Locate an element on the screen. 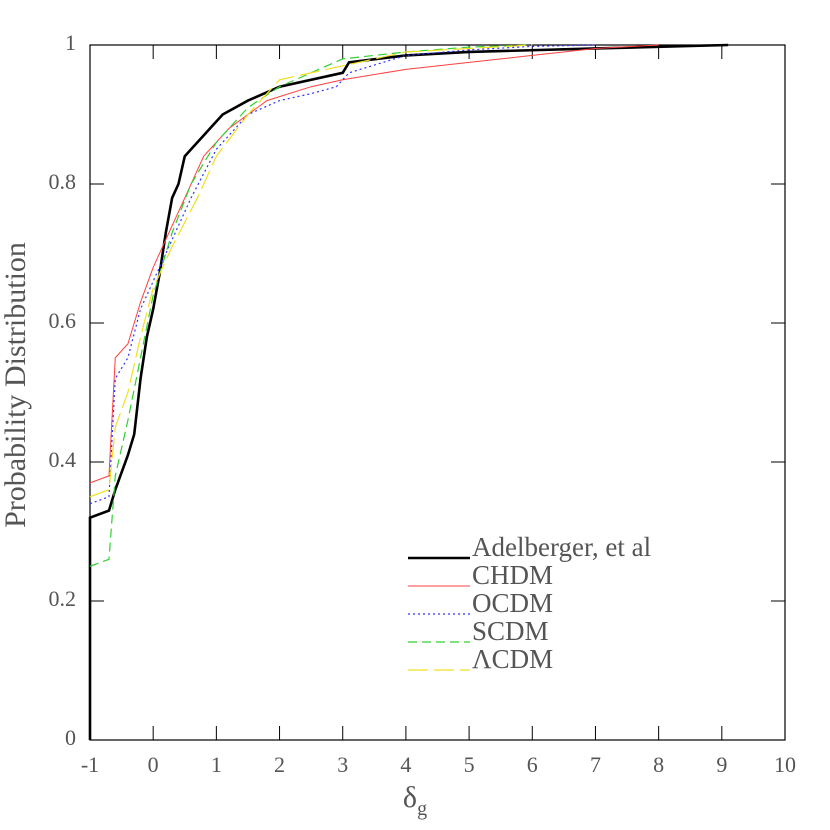  x-axis-label: δg is located at coordinates (415, 800).